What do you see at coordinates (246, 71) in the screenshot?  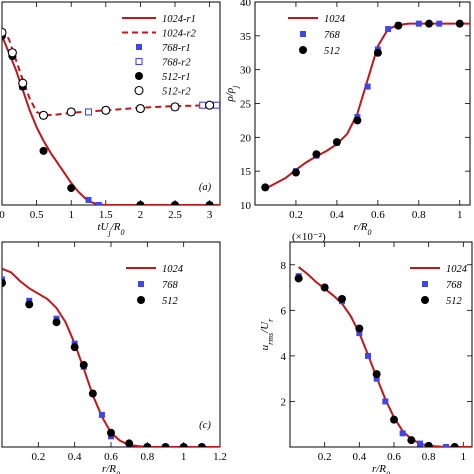 I see `y-tick-label: 30` at bounding box center [246, 71].